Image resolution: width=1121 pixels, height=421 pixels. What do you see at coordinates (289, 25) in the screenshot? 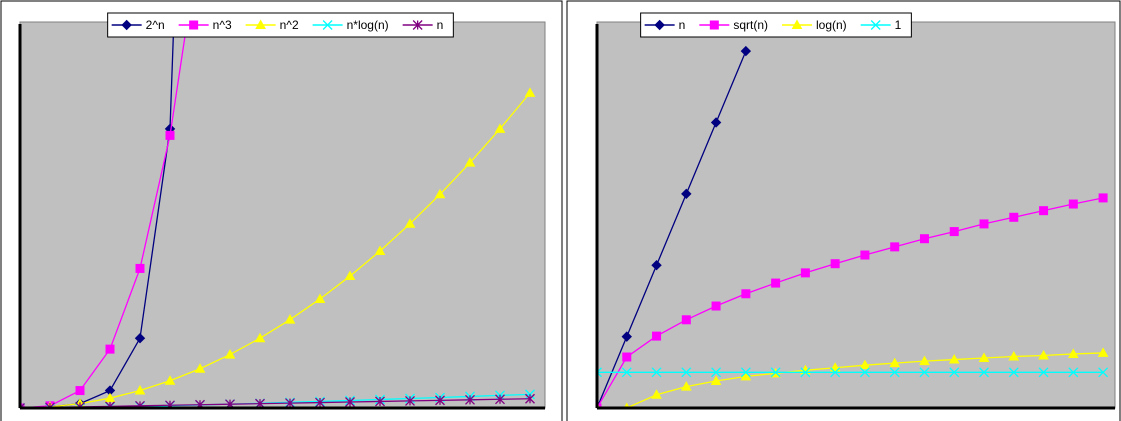
I see `legend-label: n^2` at bounding box center [289, 25].